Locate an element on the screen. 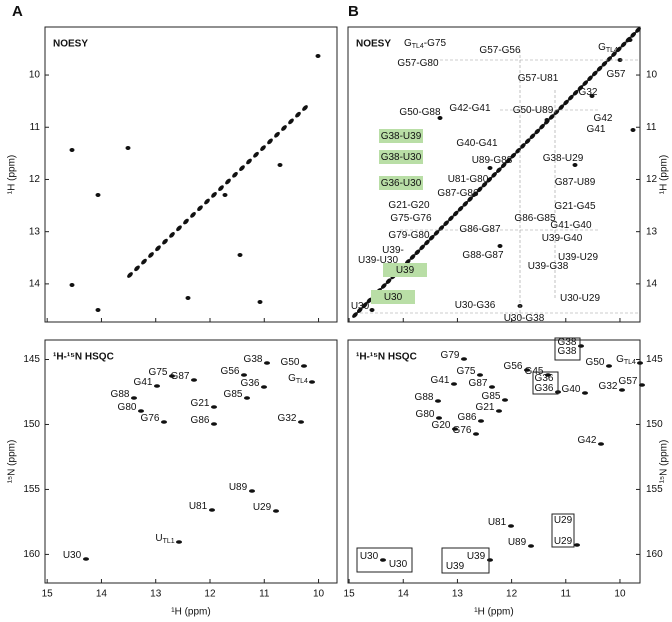  label-text: U81 is located at coordinates (198, 506).